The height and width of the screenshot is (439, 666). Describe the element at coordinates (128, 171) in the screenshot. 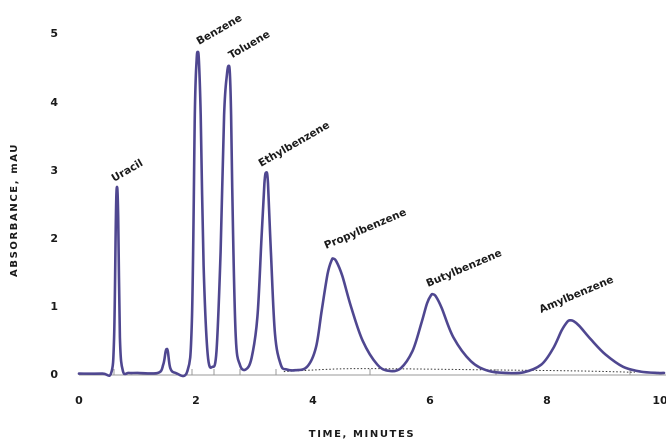

I see `peak-label-uracil: Uracil` at that location.